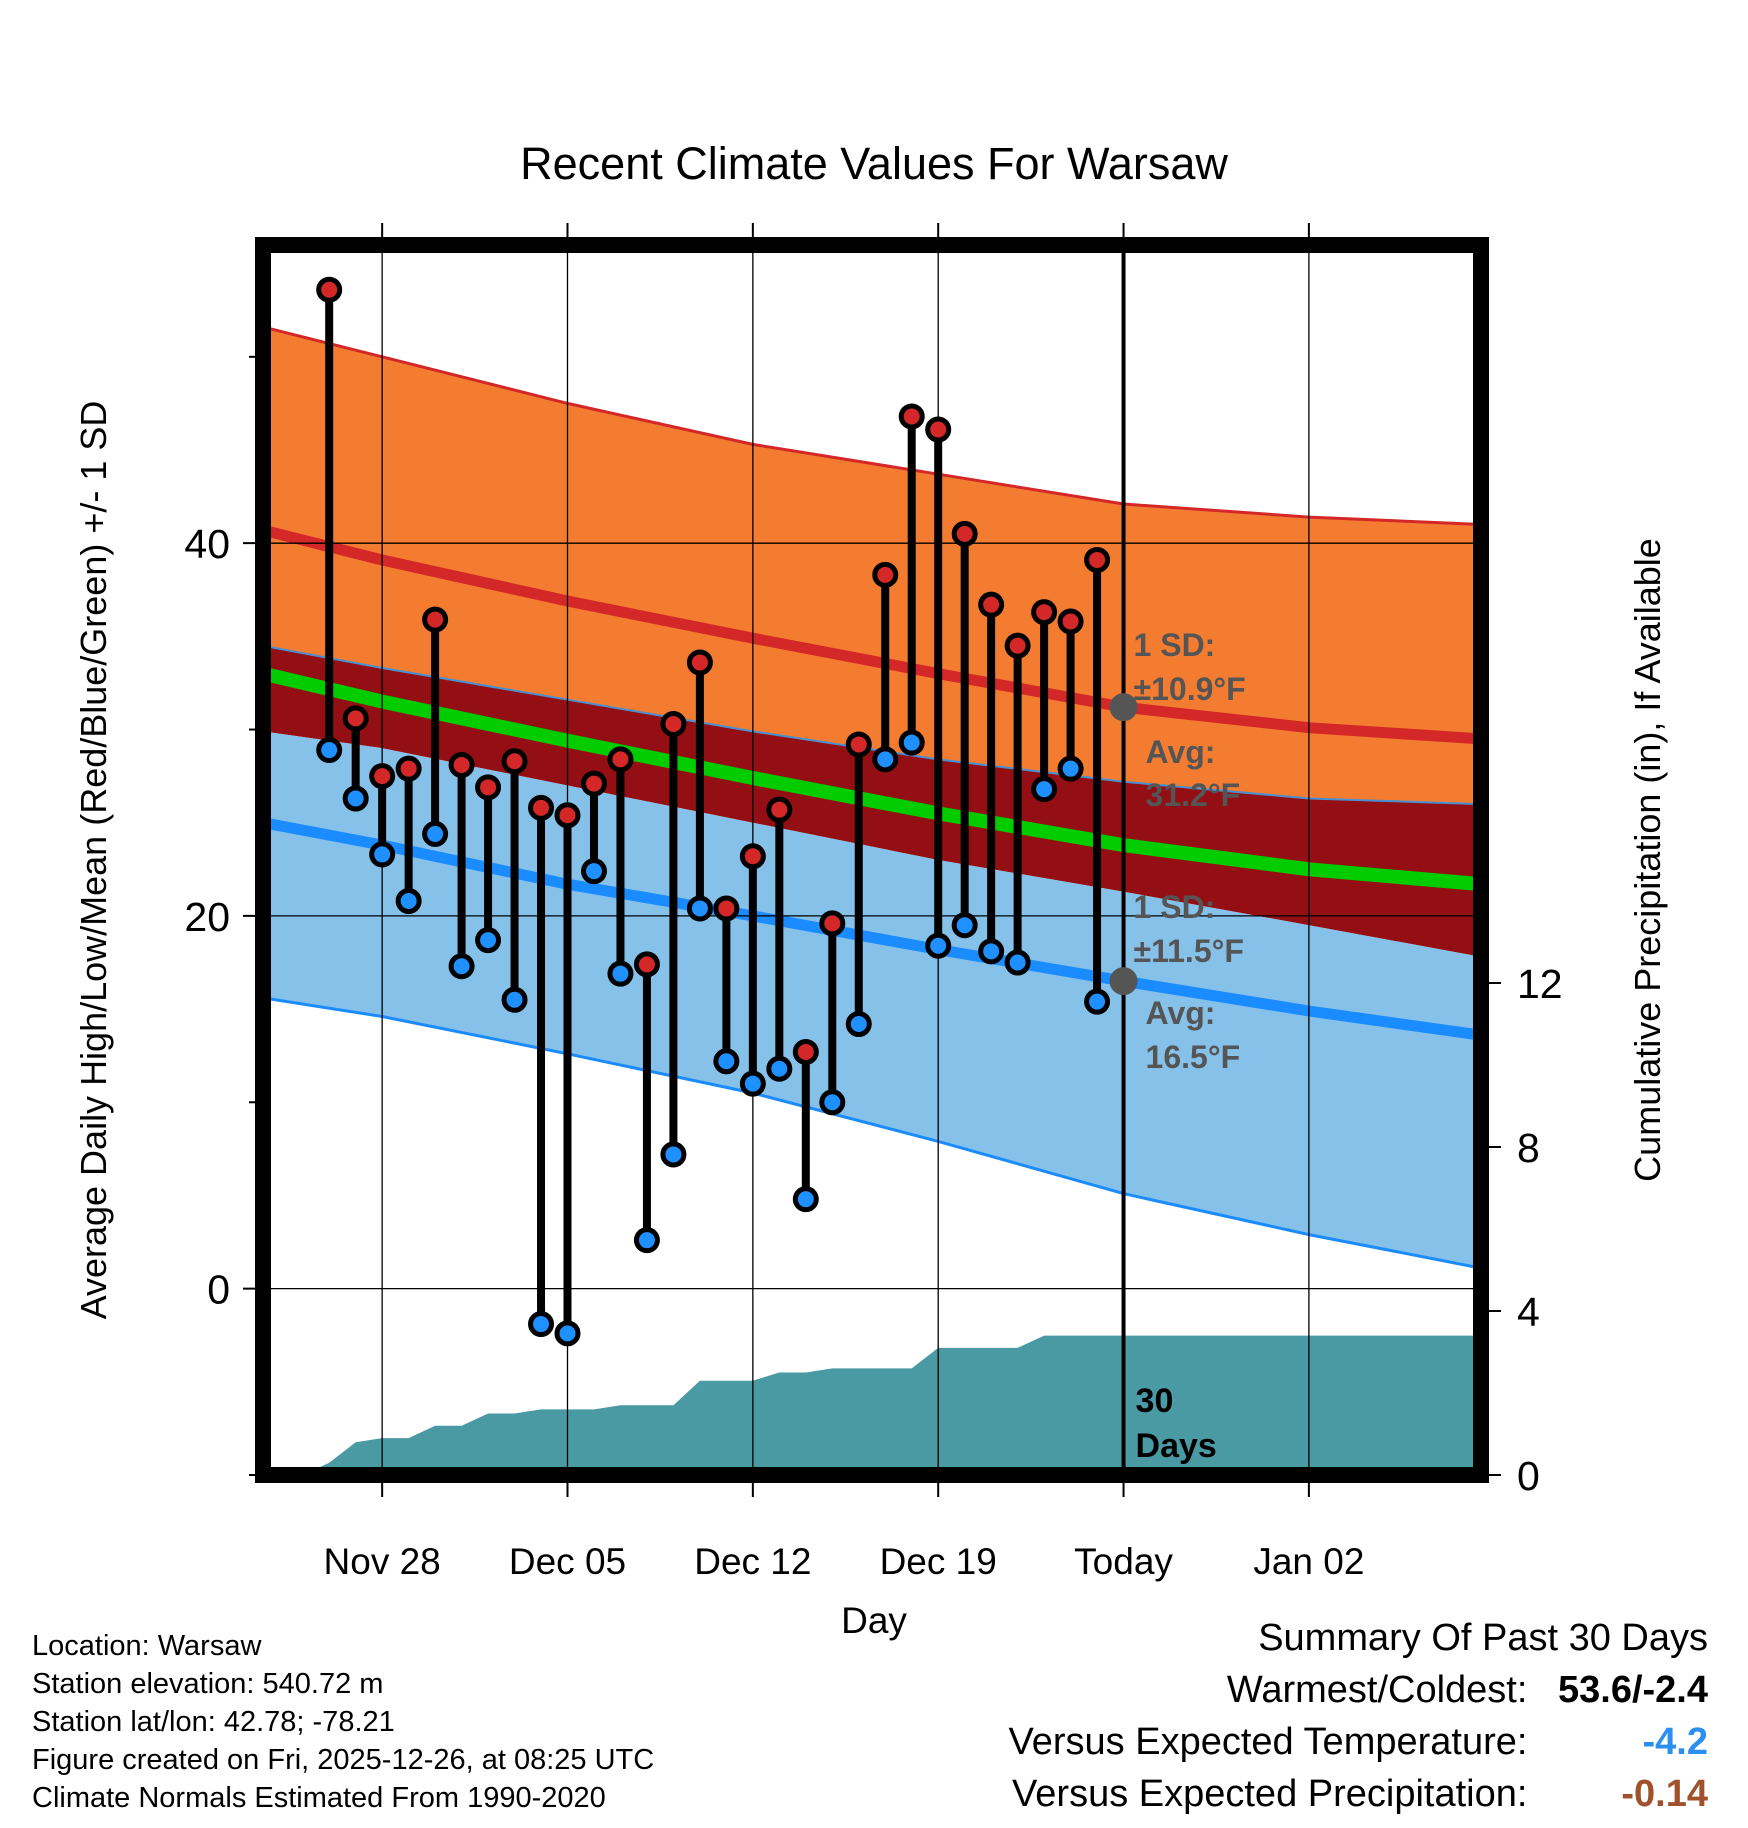  What do you see at coordinates (1189, 951) in the screenshot?
I see `low-sd-value: ±11.5°F` at bounding box center [1189, 951].